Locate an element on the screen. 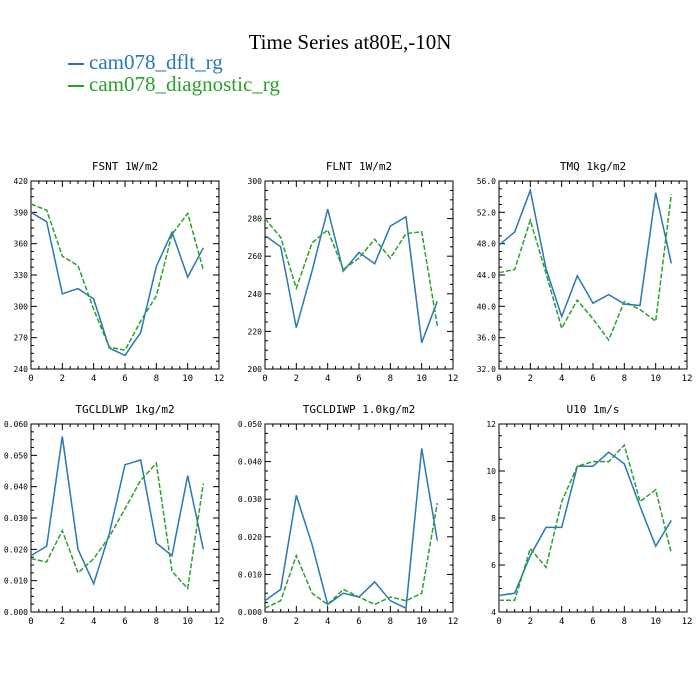  y-tick-label: 200 is located at coordinates (255, 369).